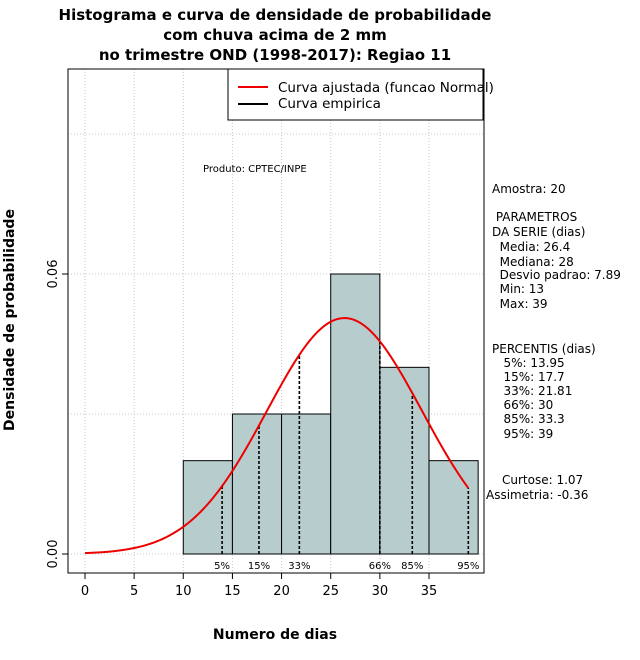 The width and height of the screenshot is (640, 660). Describe the element at coordinates (537, 495) in the screenshot. I see `assimetria: Assimetria: -0.36` at that location.